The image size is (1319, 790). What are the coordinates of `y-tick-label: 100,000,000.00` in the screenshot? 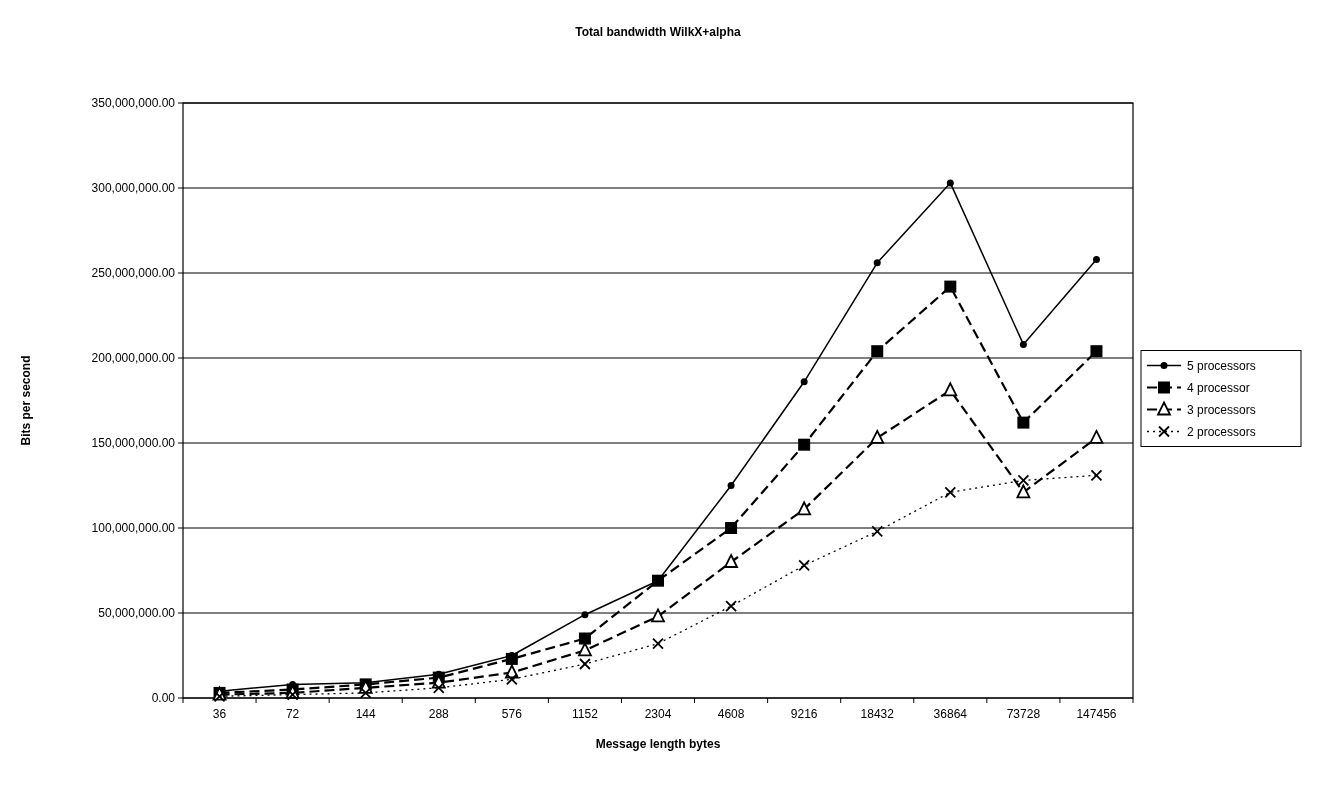 It's located at (133, 528).